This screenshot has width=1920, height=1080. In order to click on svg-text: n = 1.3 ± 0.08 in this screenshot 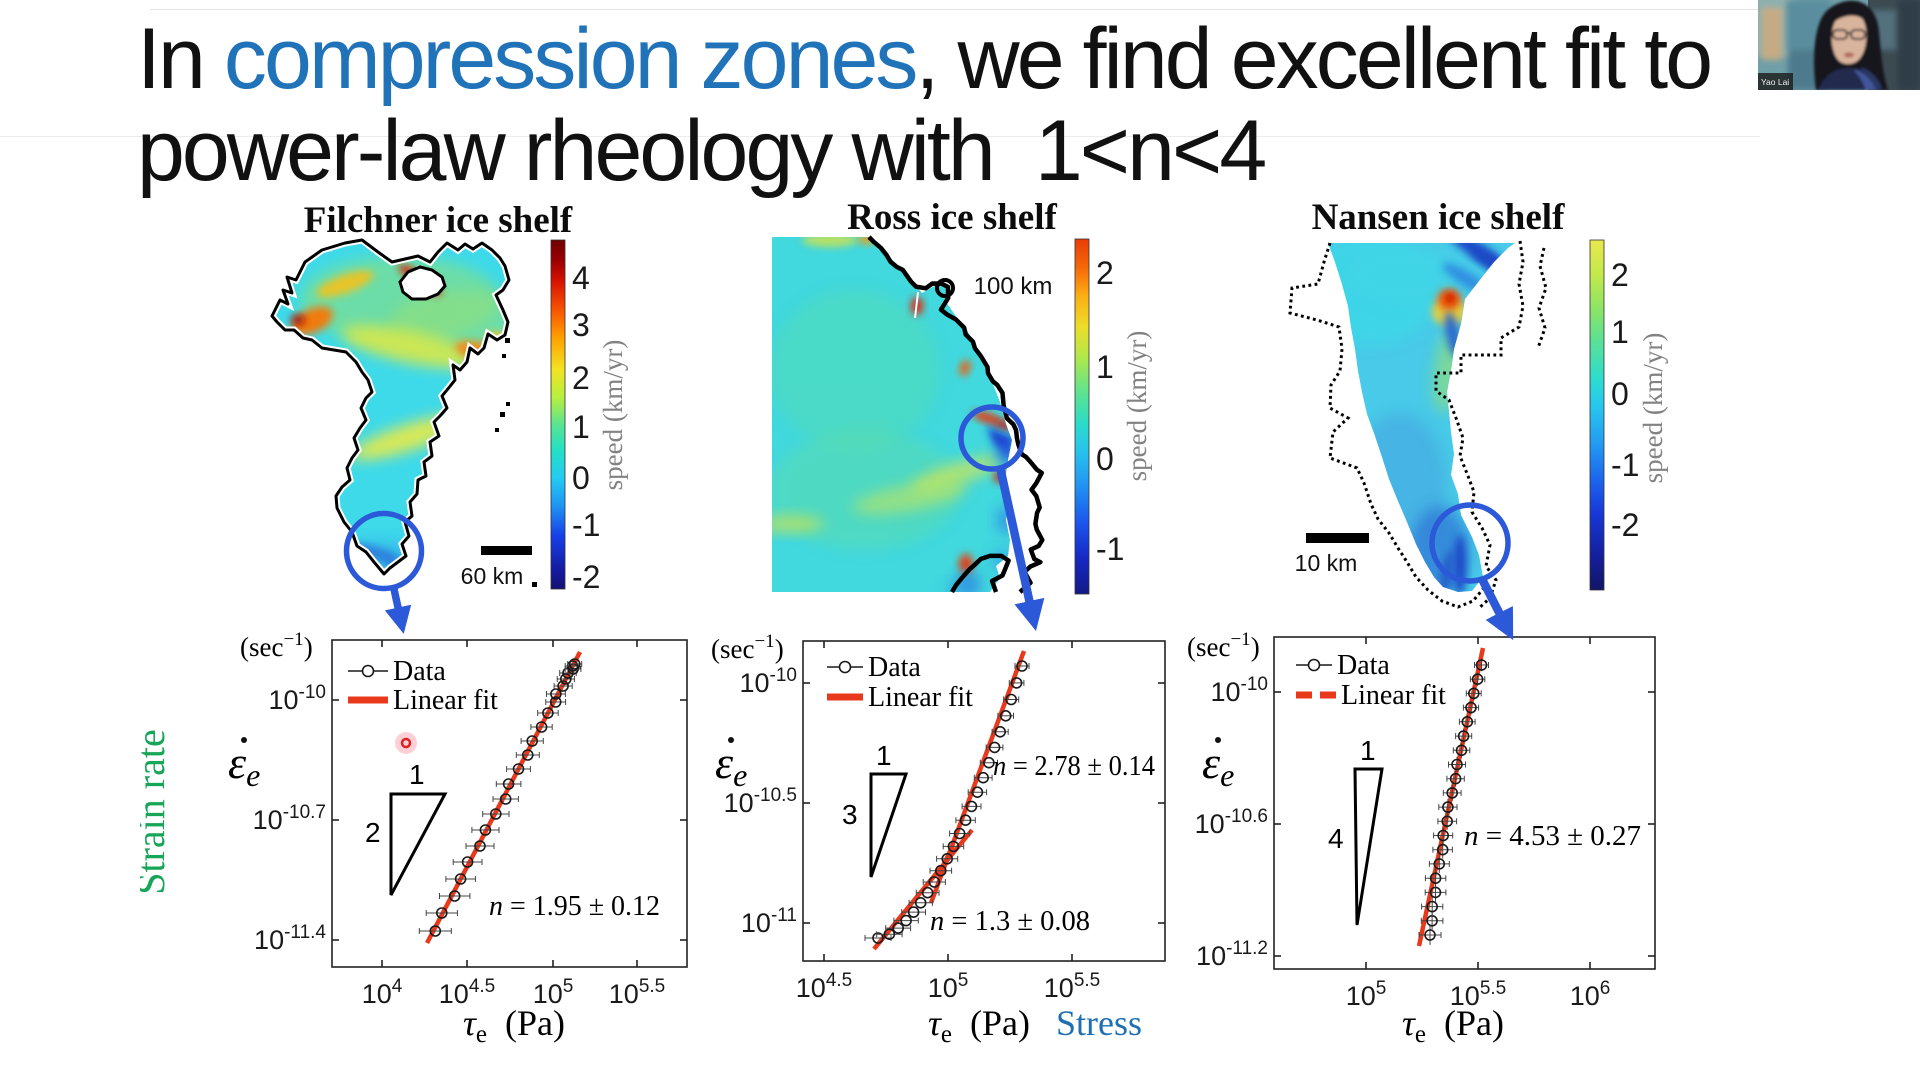, I will do `click(1010, 921)`.